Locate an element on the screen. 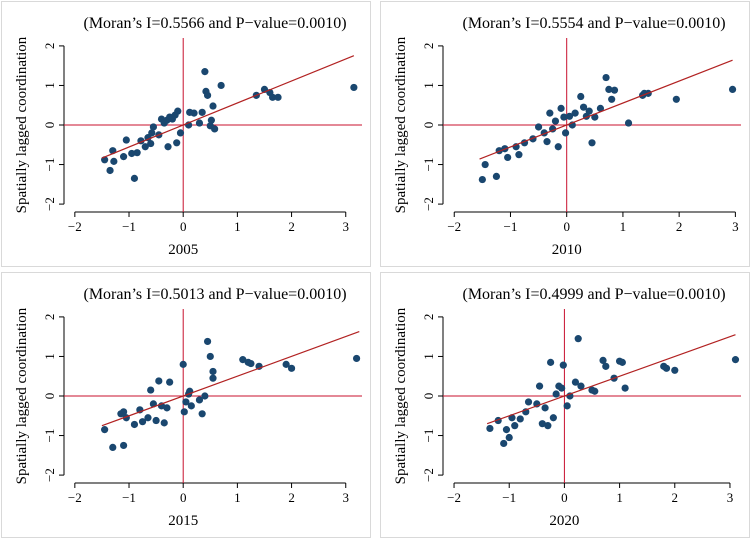  x-axis-label: 2015 is located at coordinates (183, 521).